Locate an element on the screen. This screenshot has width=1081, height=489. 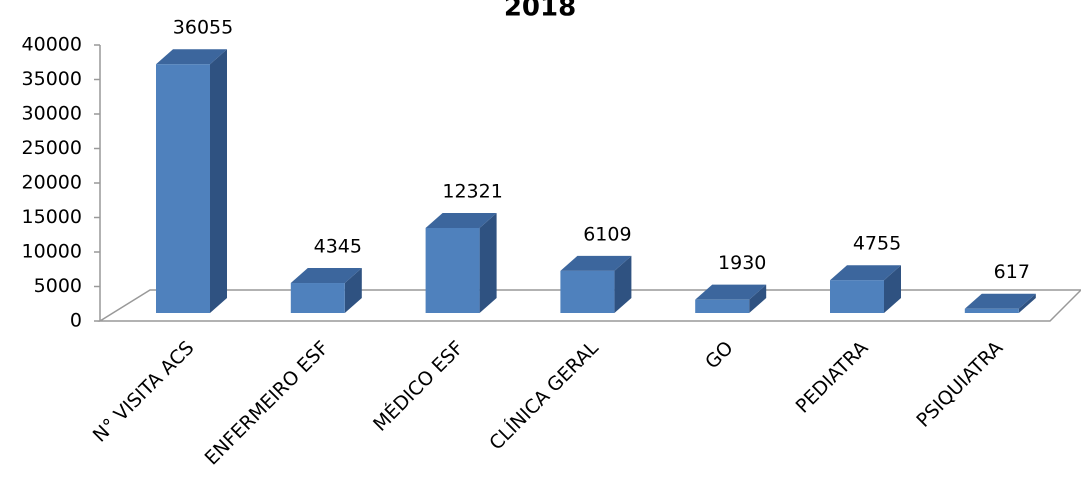
value-label: 6109 is located at coordinates (607, 234).